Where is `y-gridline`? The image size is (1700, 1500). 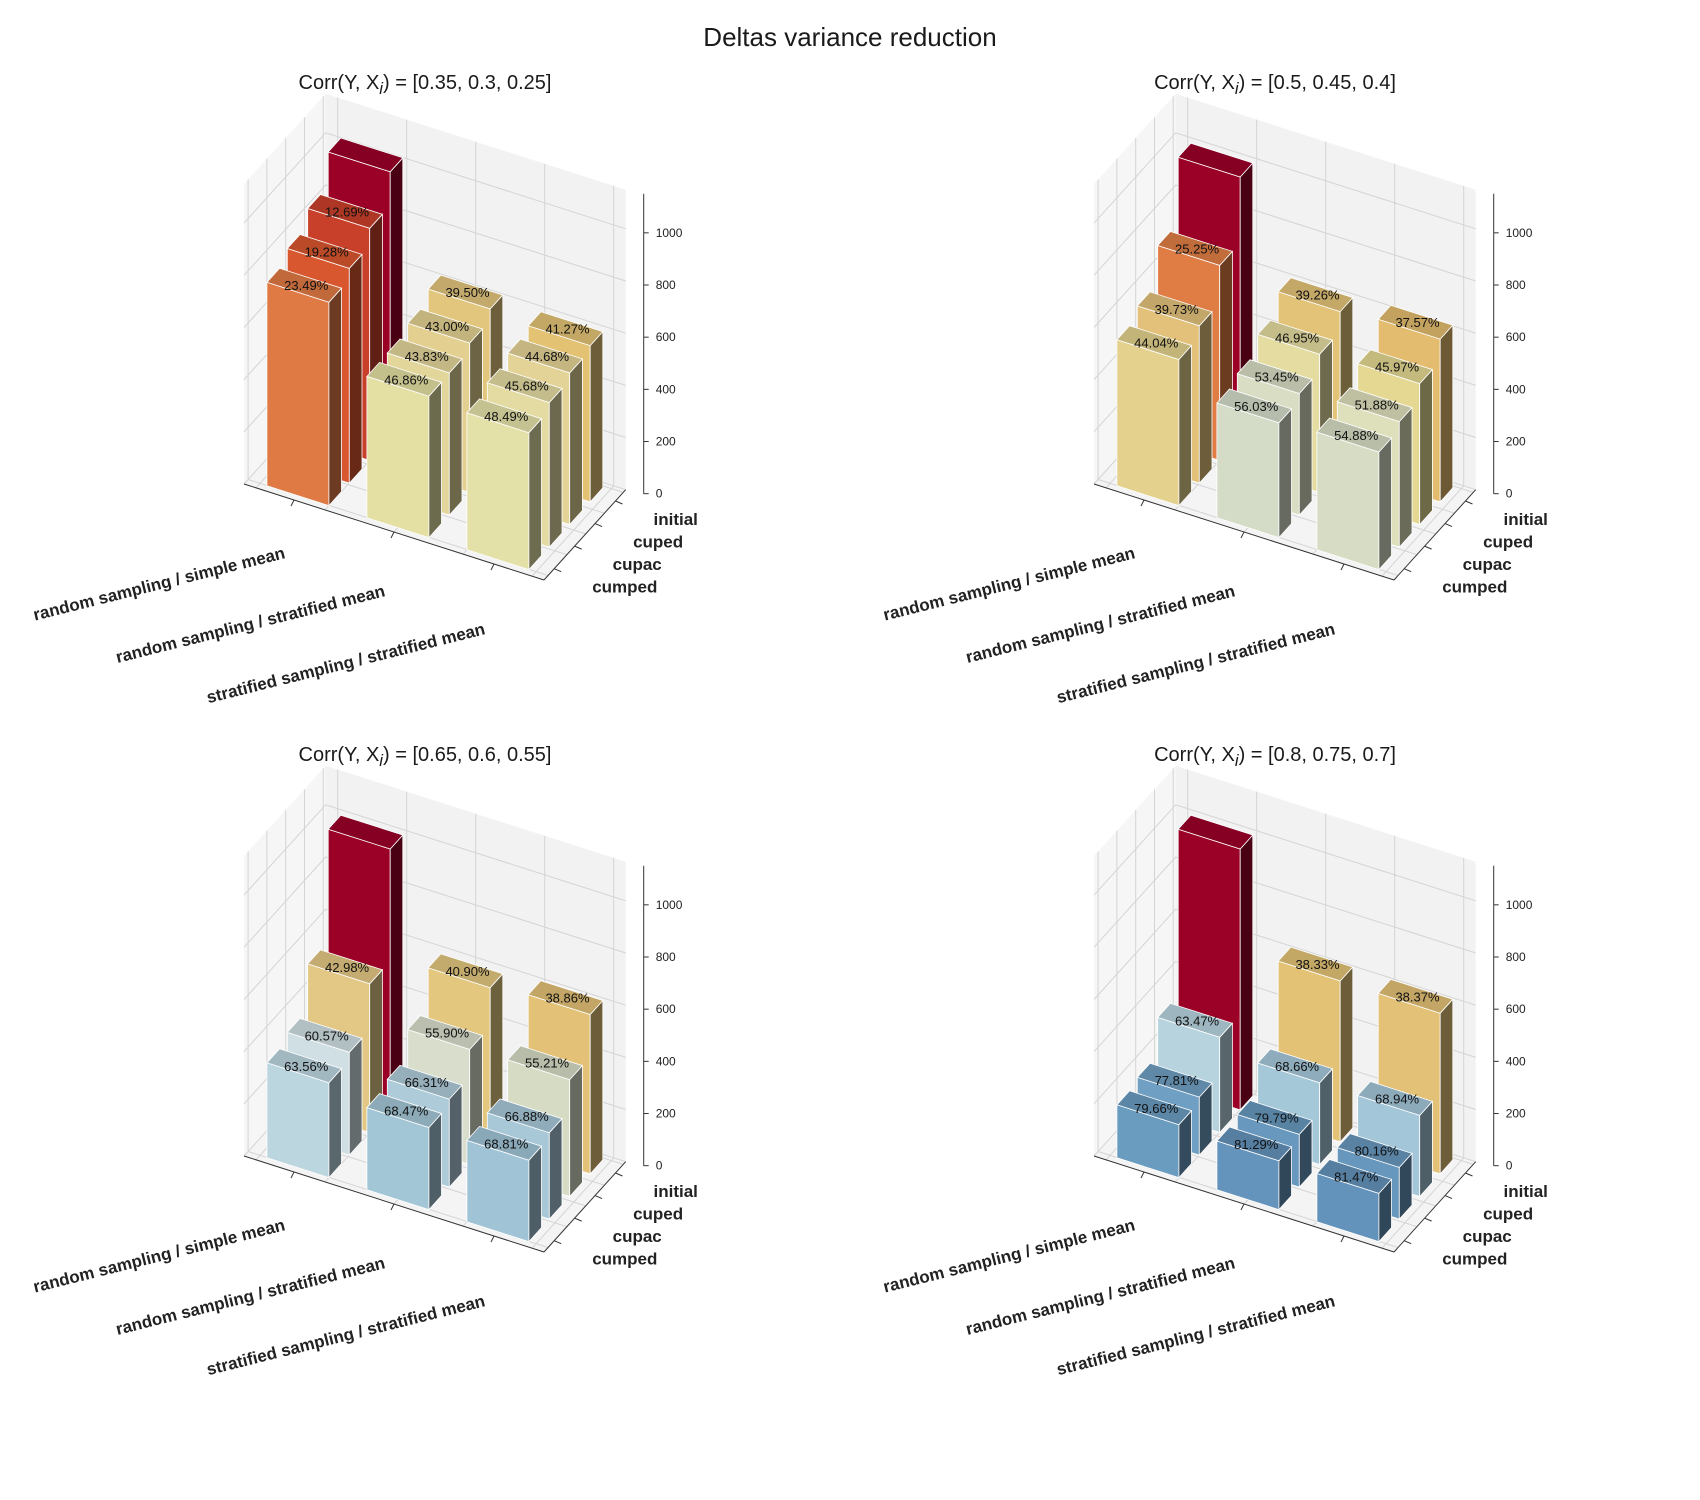 y-gridline is located at coordinates (1248, 377).